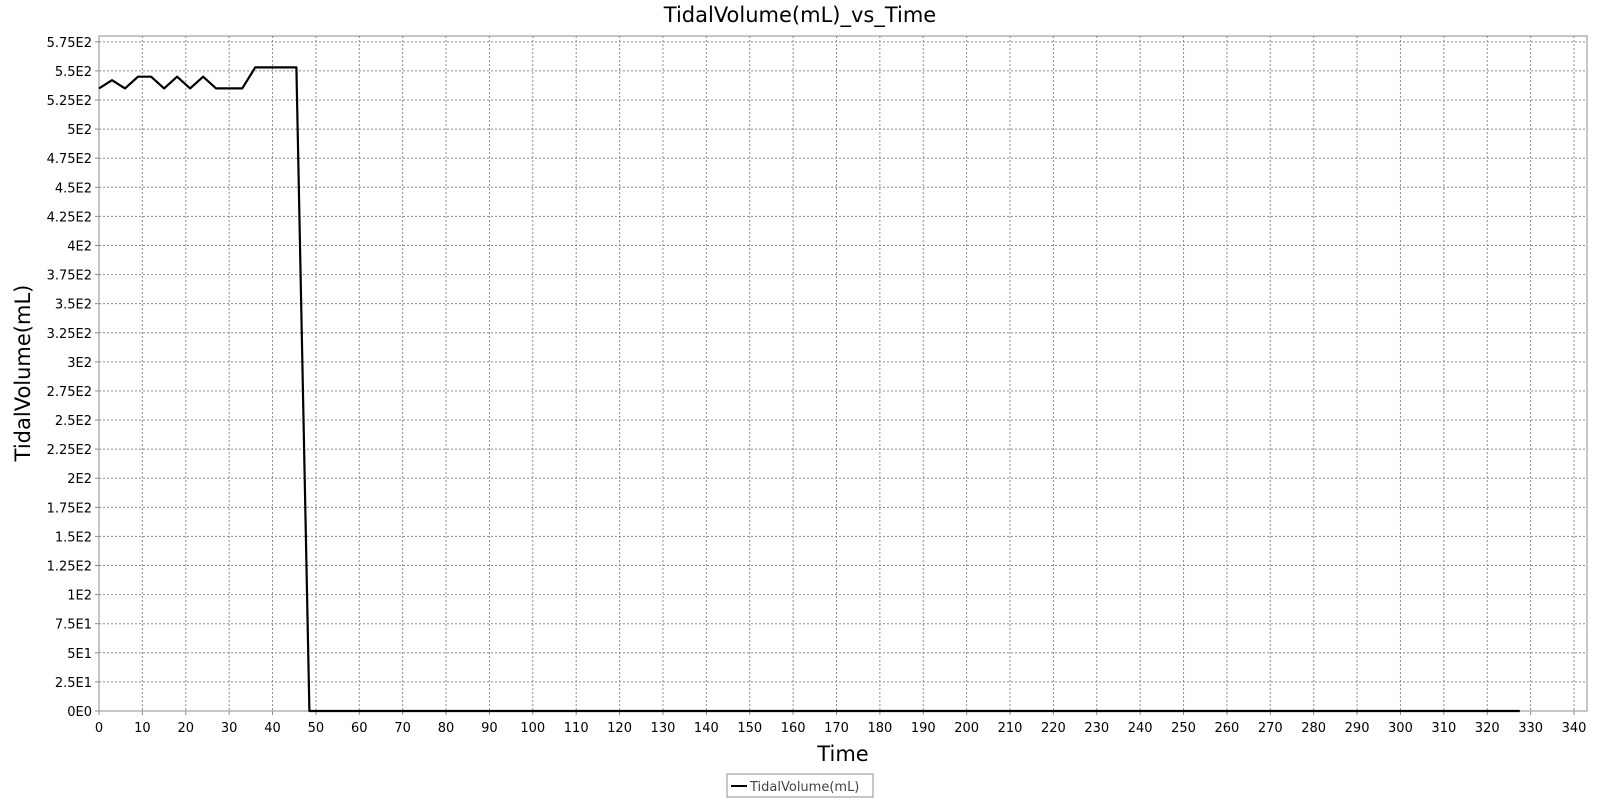 The width and height of the screenshot is (1600, 800). I want to click on y-axis-title: TidalVolume(mL), so click(23, 374).